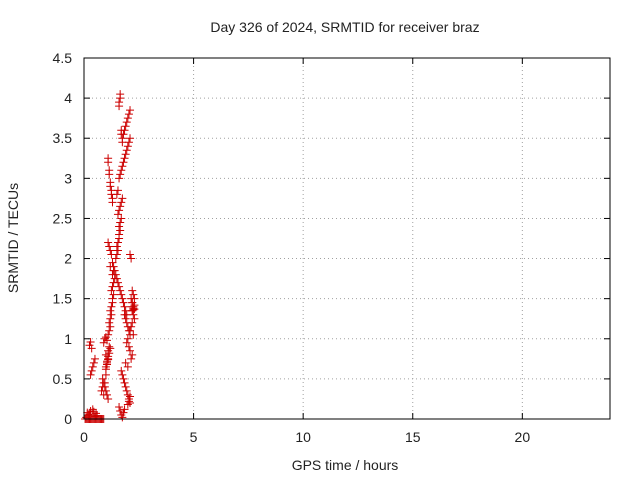 The width and height of the screenshot is (640, 480). What do you see at coordinates (523, 437) in the screenshot?
I see `x-tick-label: 20` at bounding box center [523, 437].